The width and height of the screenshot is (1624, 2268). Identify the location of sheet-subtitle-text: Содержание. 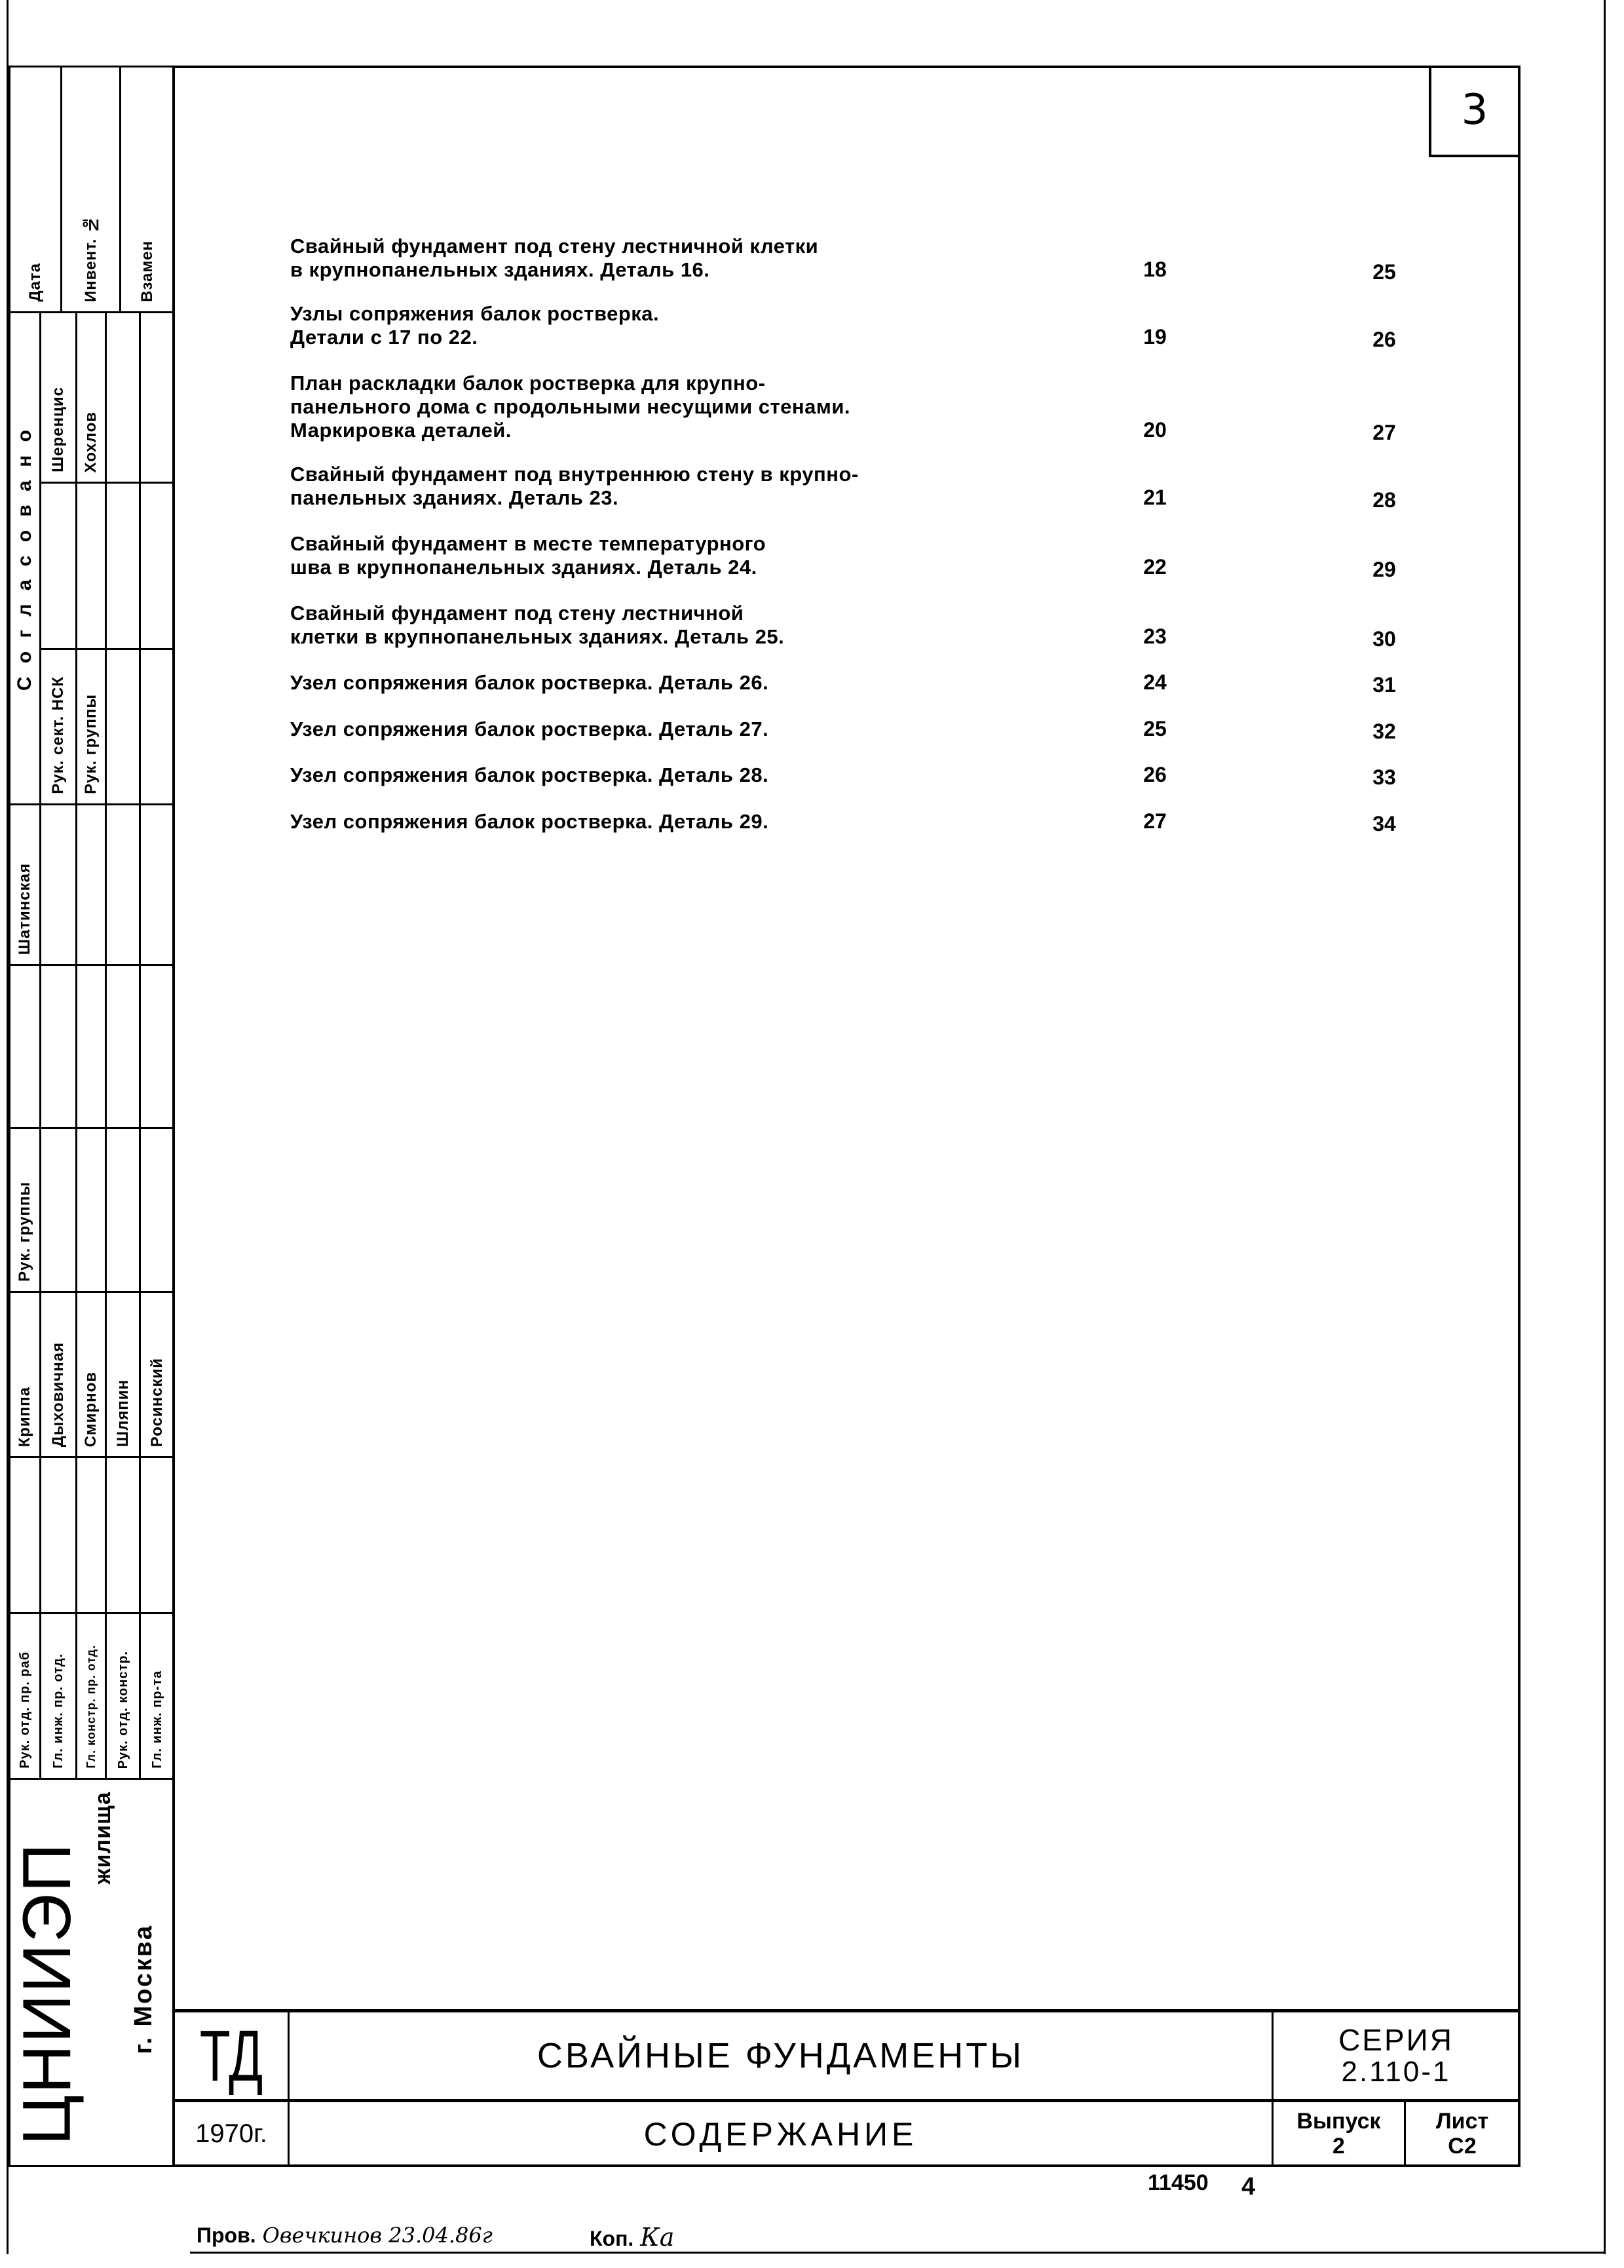
(780, 2134).